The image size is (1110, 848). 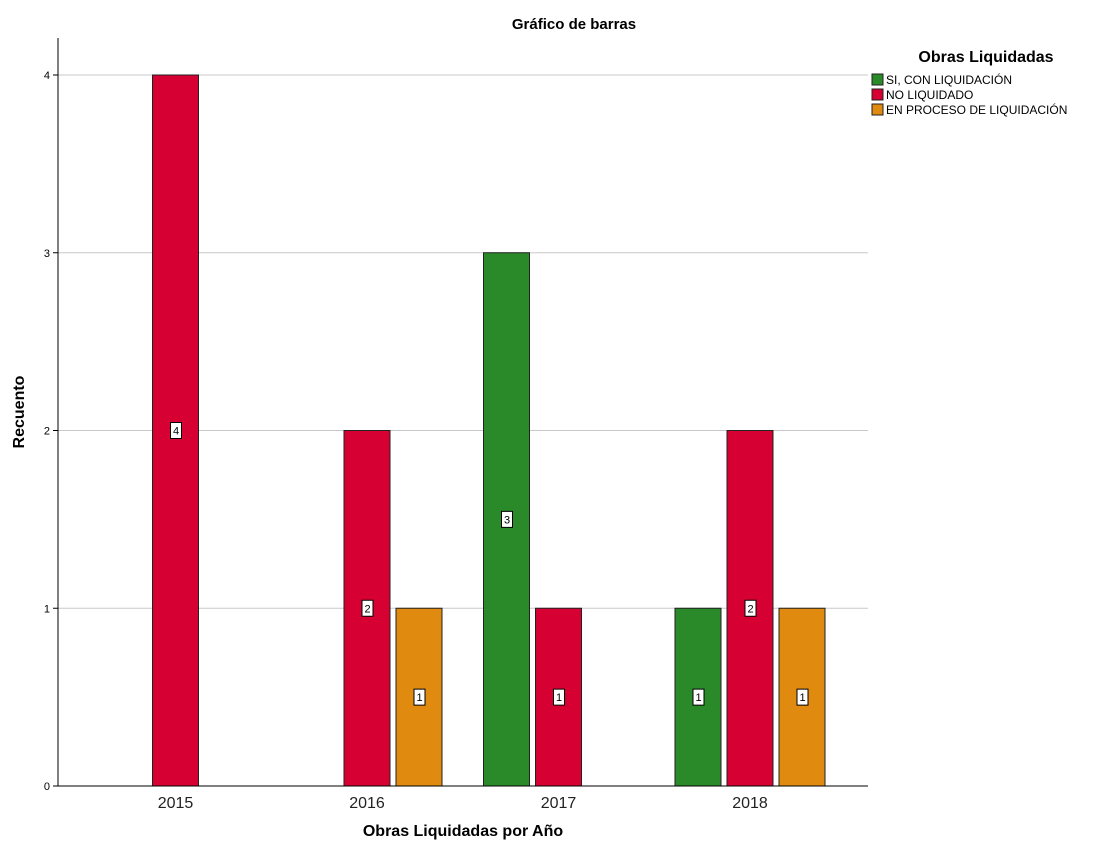 I want to click on y-axis-title: Recuento, so click(x=19, y=411).